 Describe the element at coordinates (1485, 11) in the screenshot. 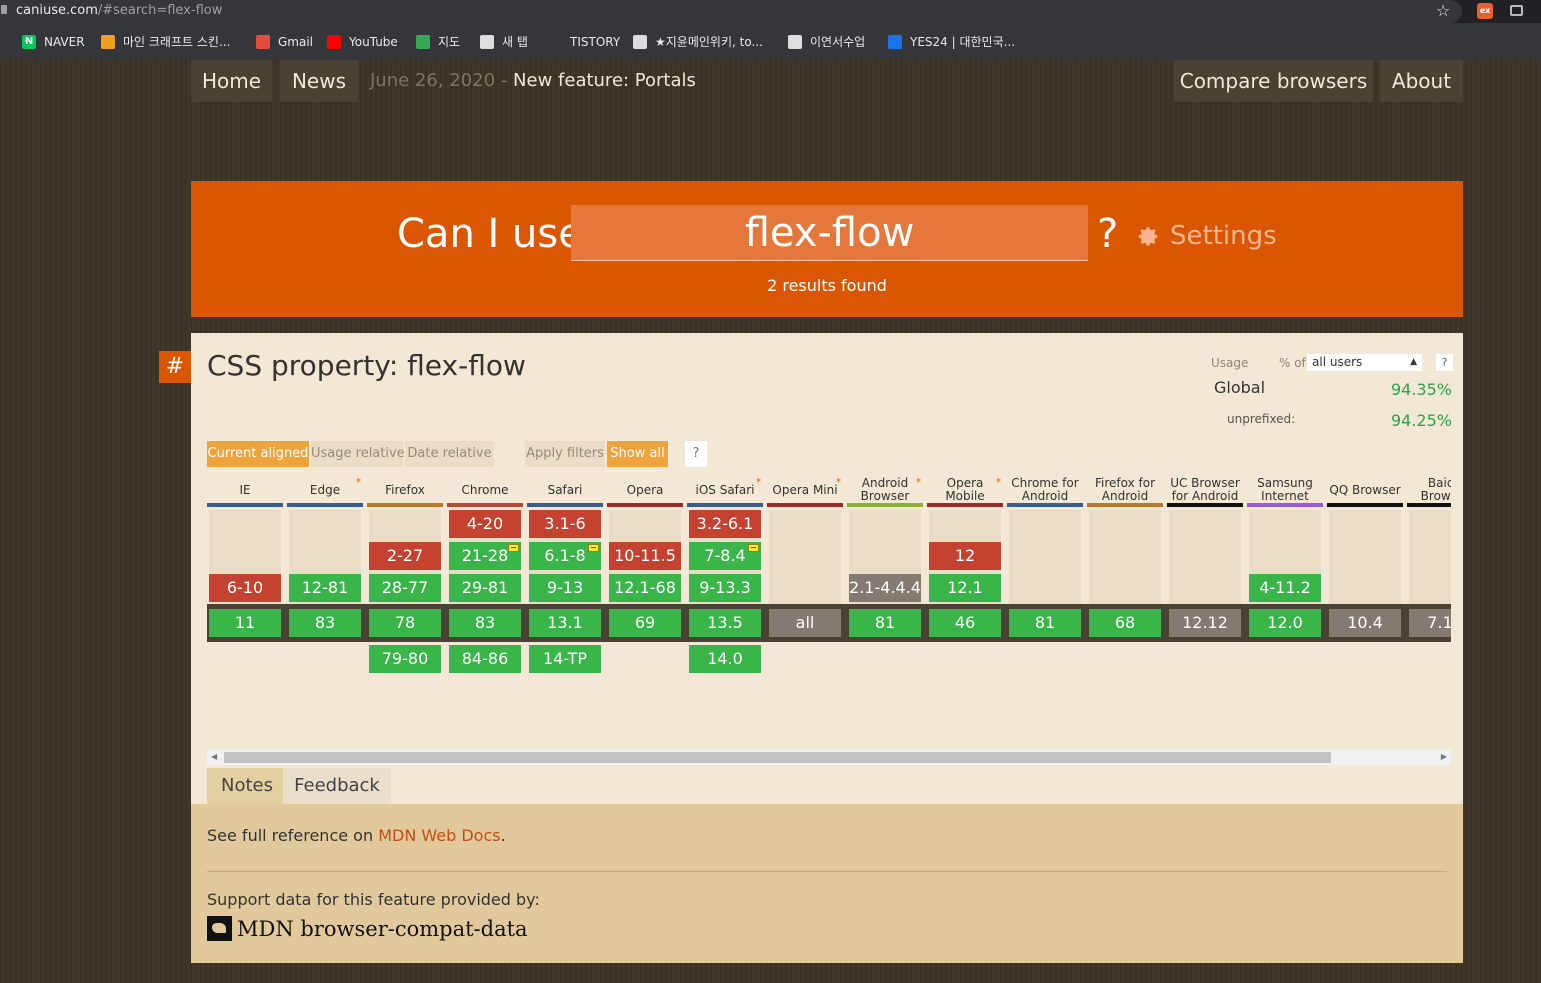

I see `extension-icon: ex` at that location.